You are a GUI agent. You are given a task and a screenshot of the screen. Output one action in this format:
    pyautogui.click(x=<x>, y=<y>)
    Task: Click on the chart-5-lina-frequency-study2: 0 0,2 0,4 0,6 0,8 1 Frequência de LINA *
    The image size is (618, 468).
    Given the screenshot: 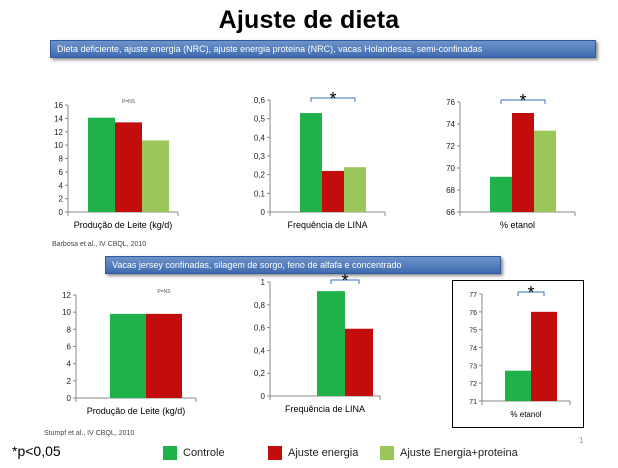 What is the action you would take?
    pyautogui.click(x=323, y=350)
    